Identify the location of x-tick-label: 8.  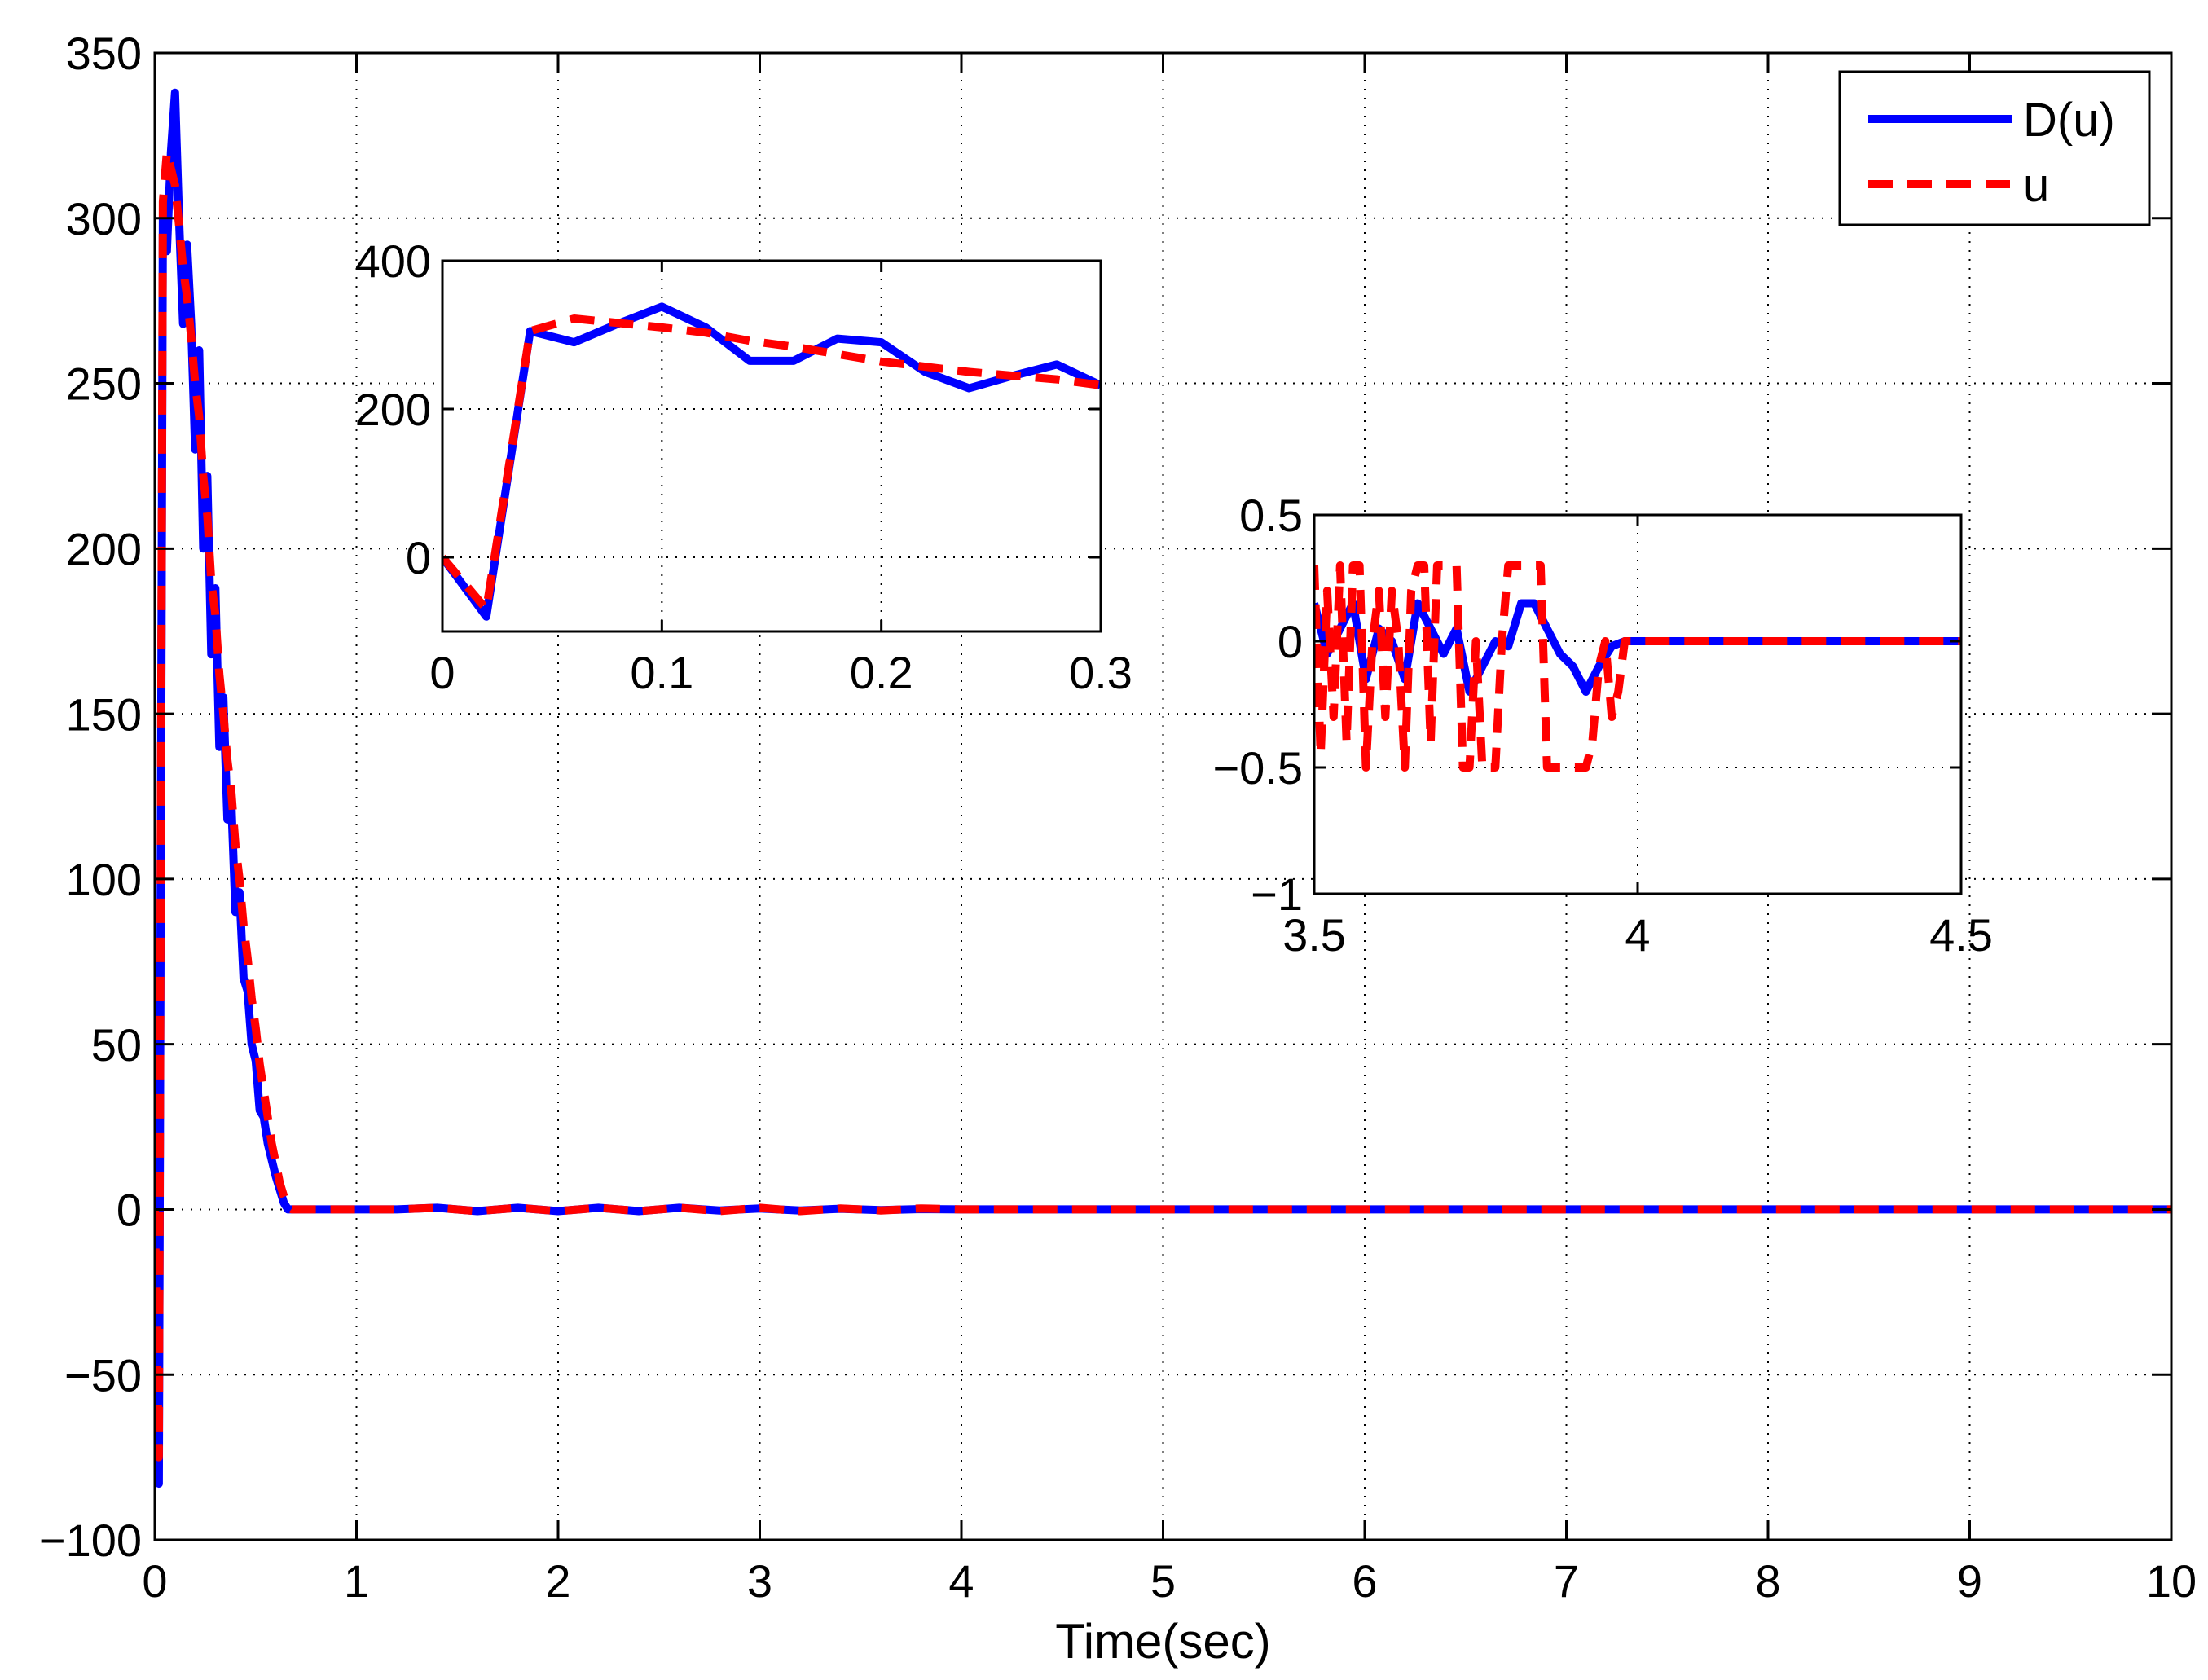
(1767, 1581).